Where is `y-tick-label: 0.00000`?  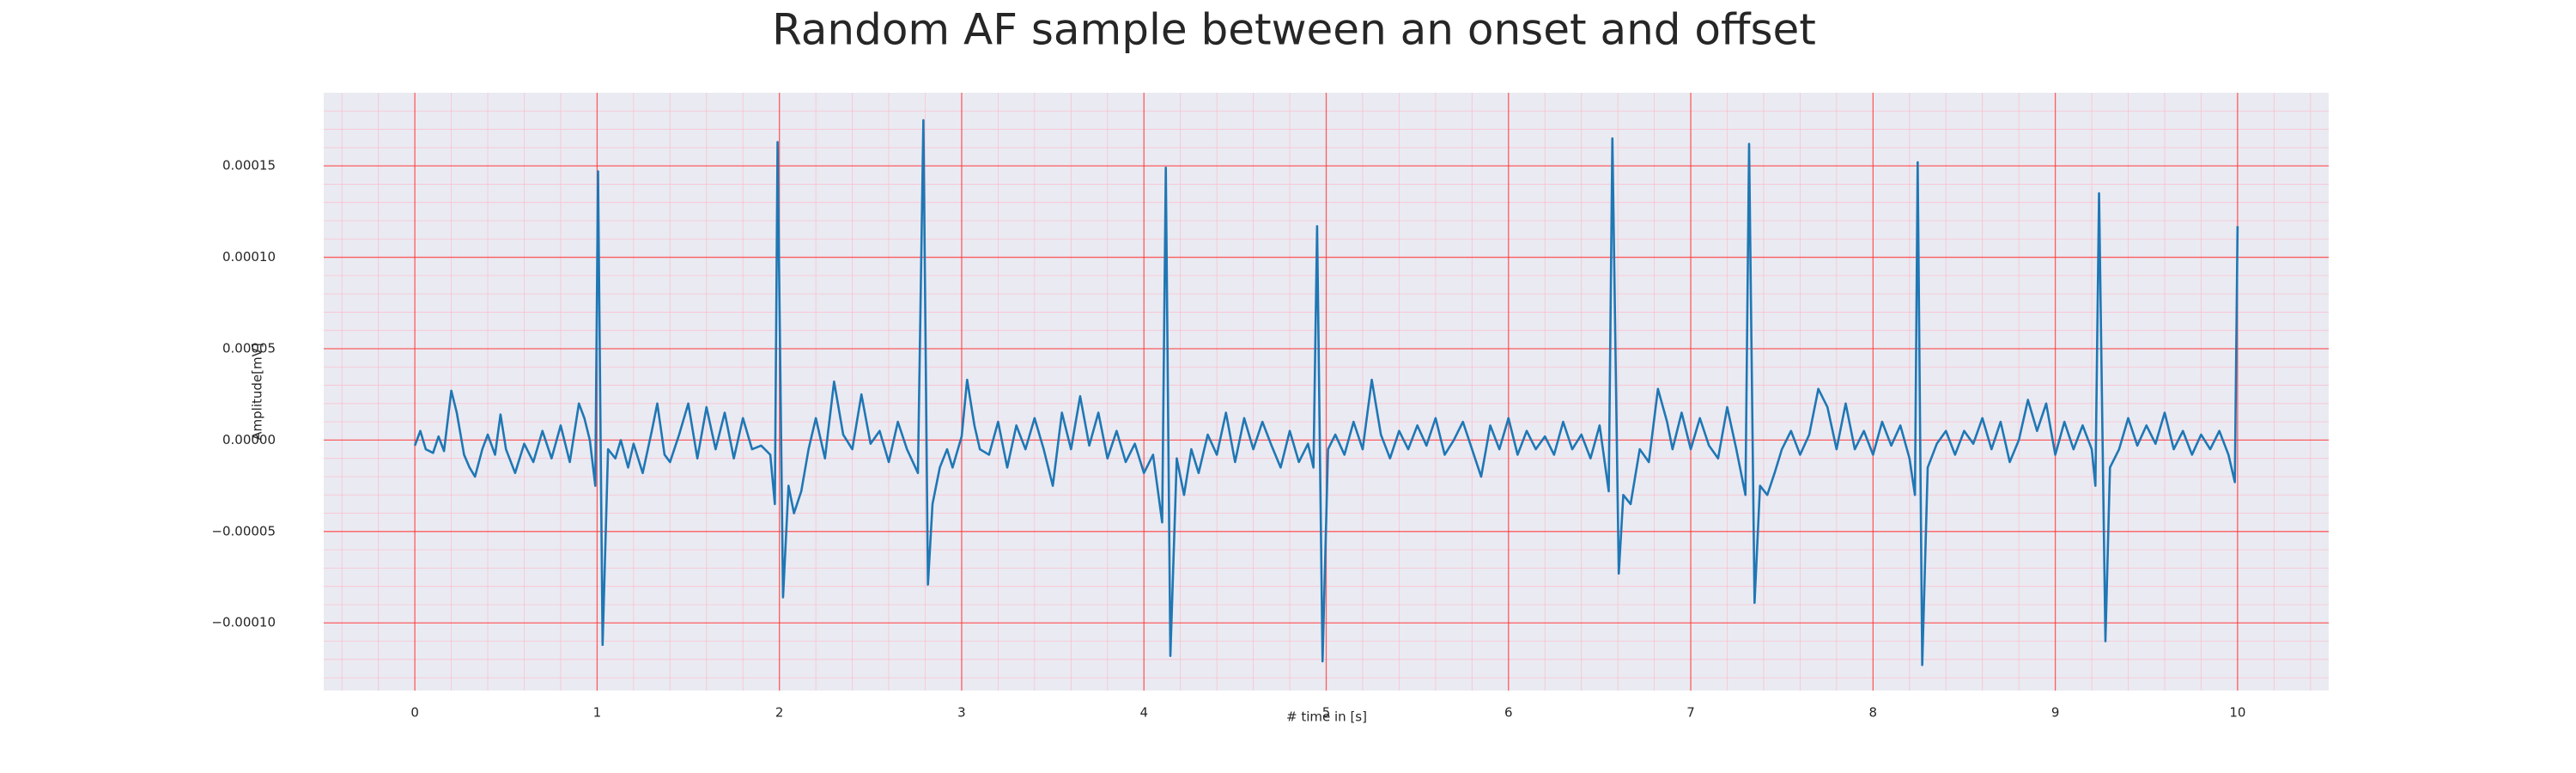
y-tick-label: 0.00000 is located at coordinates (249, 439).